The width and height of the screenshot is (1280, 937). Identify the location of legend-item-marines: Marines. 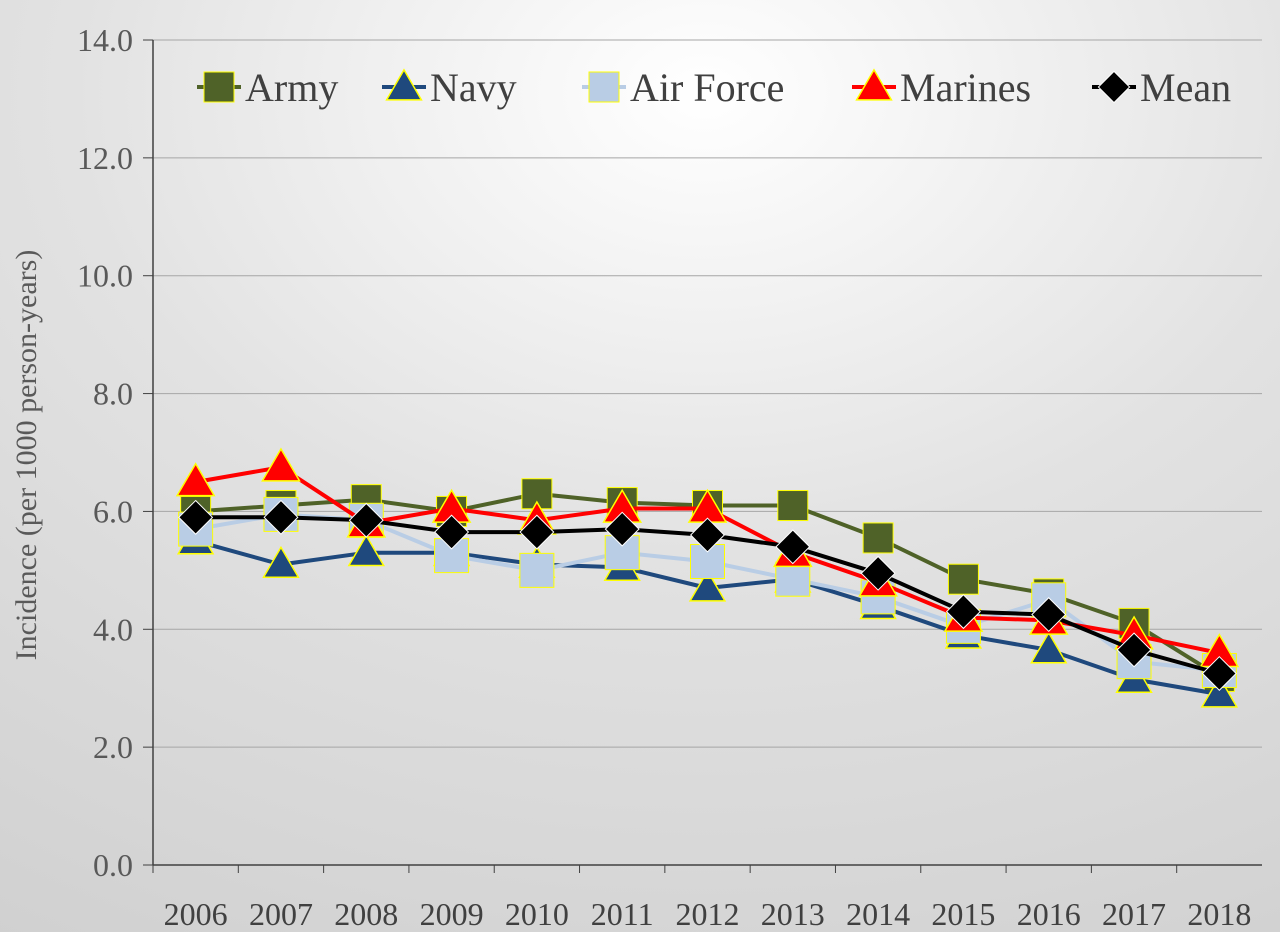
(941, 87).